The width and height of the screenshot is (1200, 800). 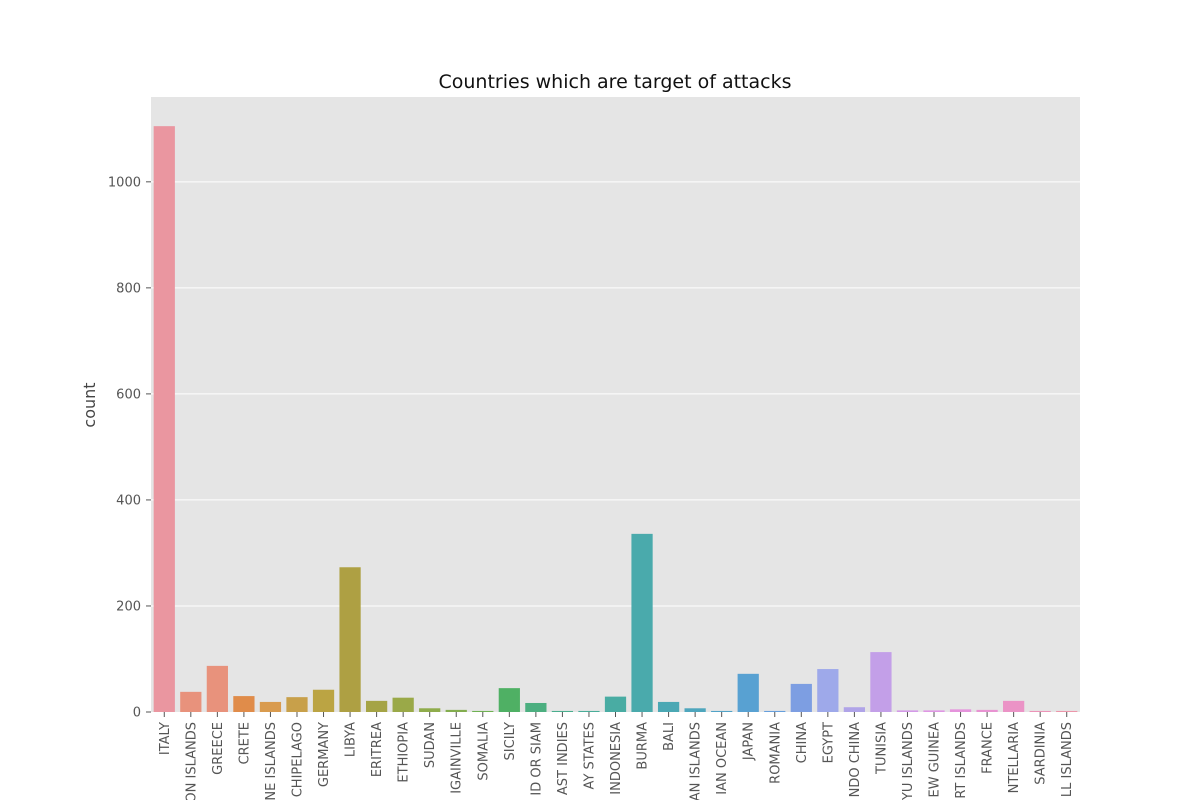 What do you see at coordinates (988, 748) in the screenshot?
I see `x-tick-label: FRANCE` at bounding box center [988, 748].